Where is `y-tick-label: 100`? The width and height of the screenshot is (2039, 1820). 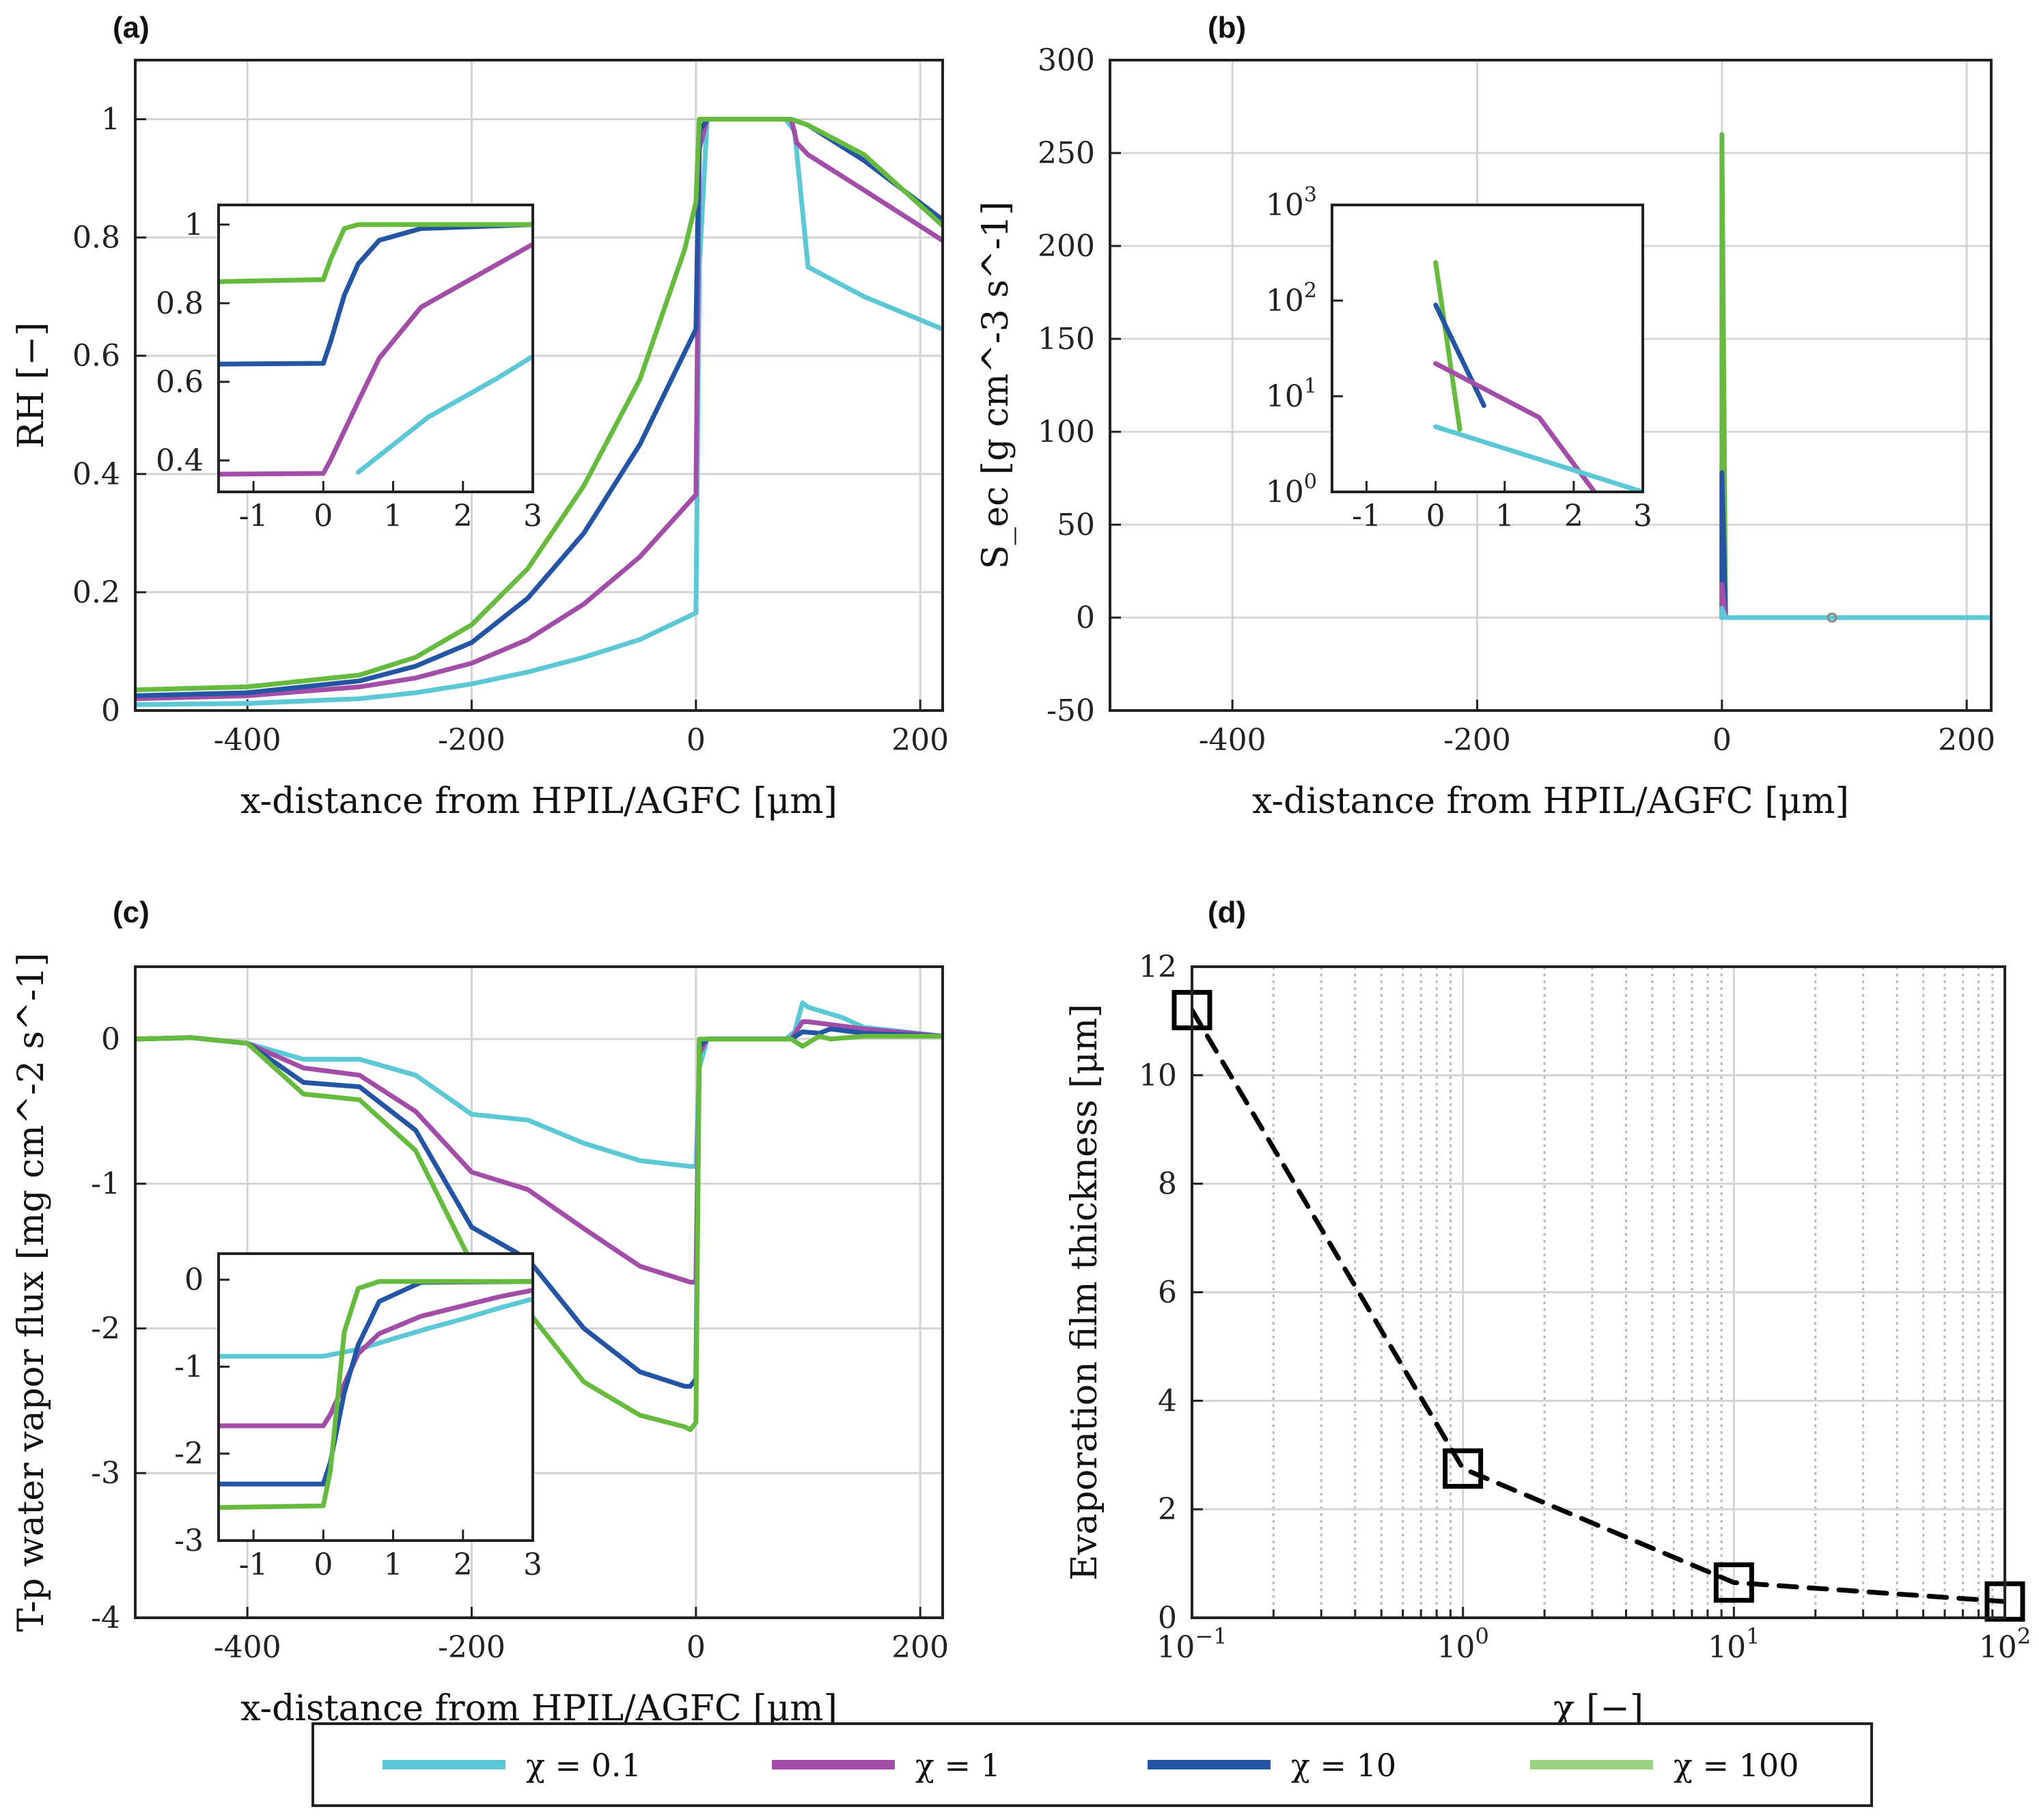 y-tick-label: 100 is located at coordinates (1066, 432).